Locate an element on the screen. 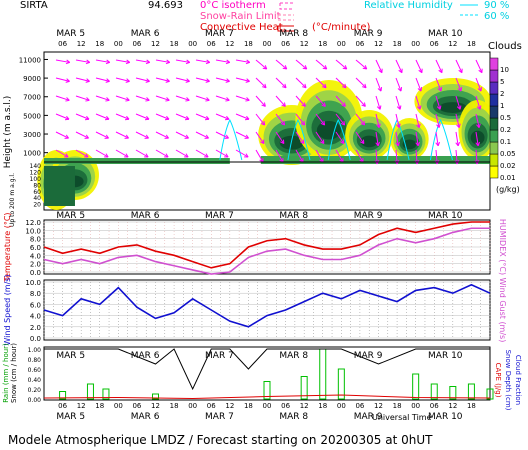 The image size is (528, 450). rh-60-label: 60 % is located at coordinates (496, 16).